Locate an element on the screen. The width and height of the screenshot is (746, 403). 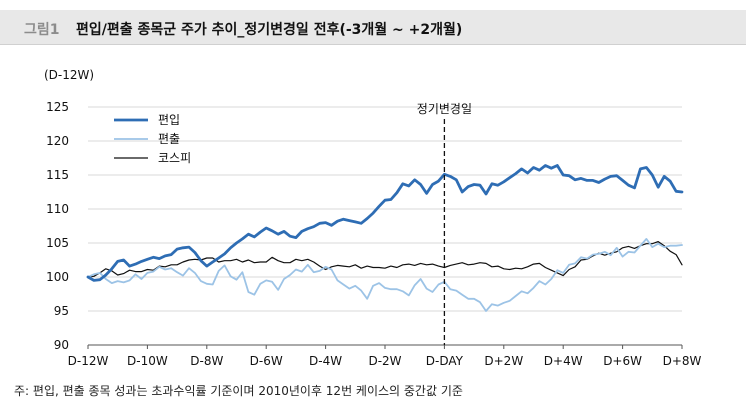
y-tick-label: 125 is located at coordinates (57, 107).